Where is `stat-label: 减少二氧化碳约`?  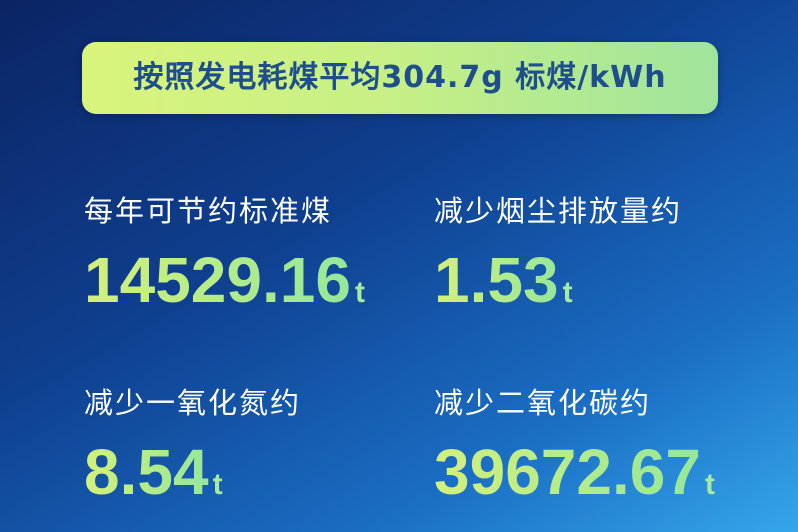 stat-label: 减少二氧化碳约 is located at coordinates (543, 403).